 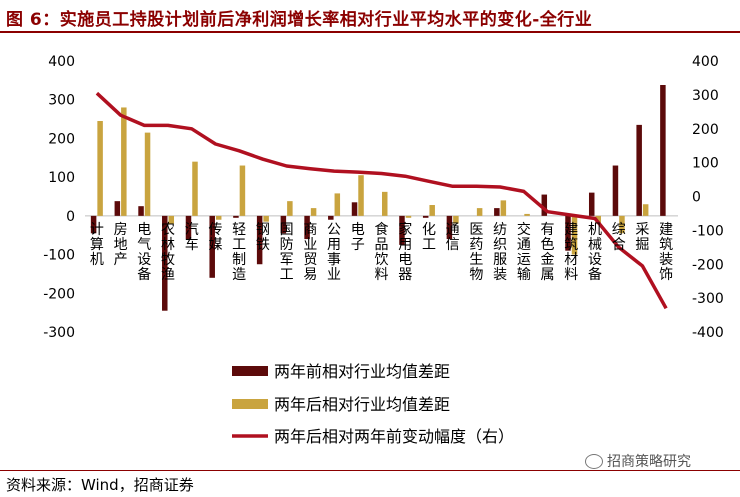 What do you see at coordinates (358, 237) in the screenshot?
I see `category-label: 电子` at bounding box center [358, 237].